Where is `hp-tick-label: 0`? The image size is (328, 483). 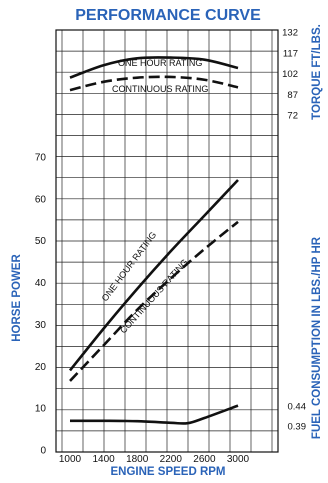
hp-tick-label: 0 is located at coordinates (43, 451).